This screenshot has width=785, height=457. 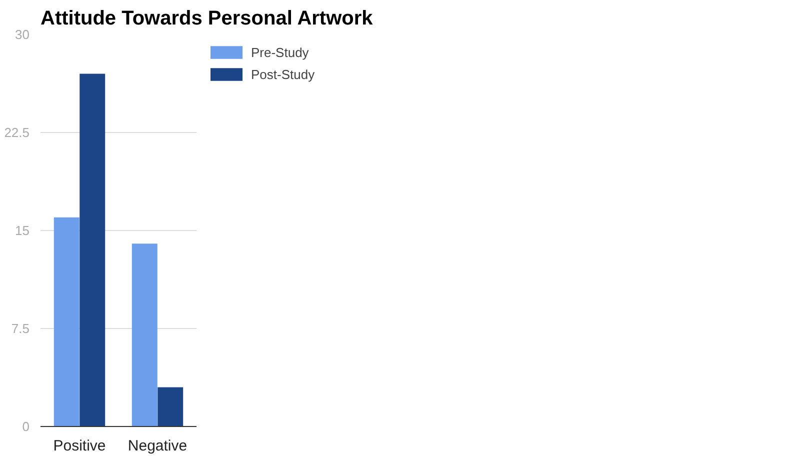 What do you see at coordinates (283, 74) in the screenshot?
I see `legend-label: Post-Study` at bounding box center [283, 74].